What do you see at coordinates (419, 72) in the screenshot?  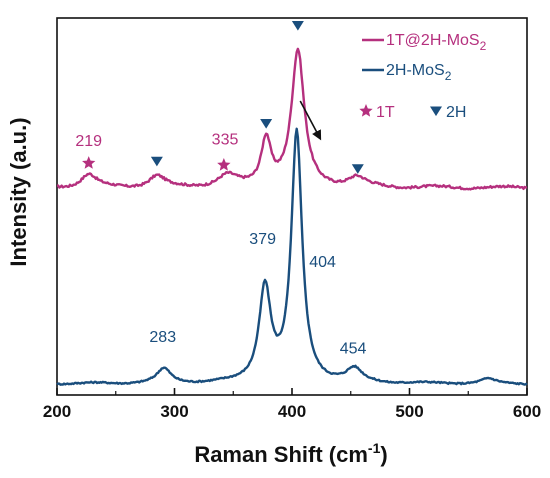 I see `legend-entry: 2H-MoS2` at bounding box center [419, 72].